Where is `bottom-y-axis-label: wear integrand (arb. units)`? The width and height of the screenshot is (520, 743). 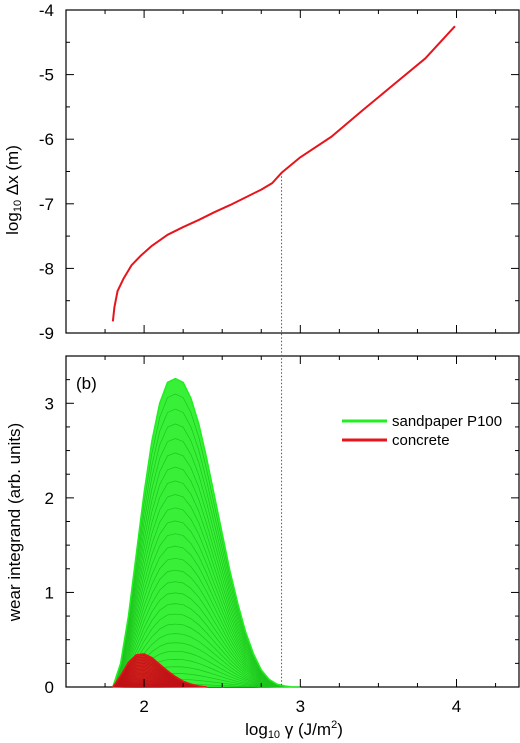 bottom-y-axis-label: wear integrand (arb. units) is located at coordinates (14, 522).